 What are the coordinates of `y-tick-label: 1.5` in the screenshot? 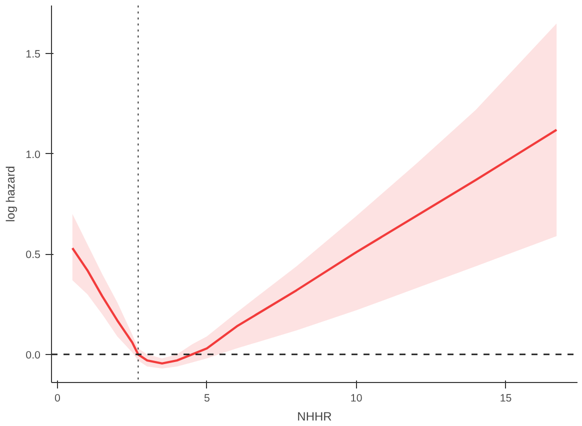 It's located at (33, 54).